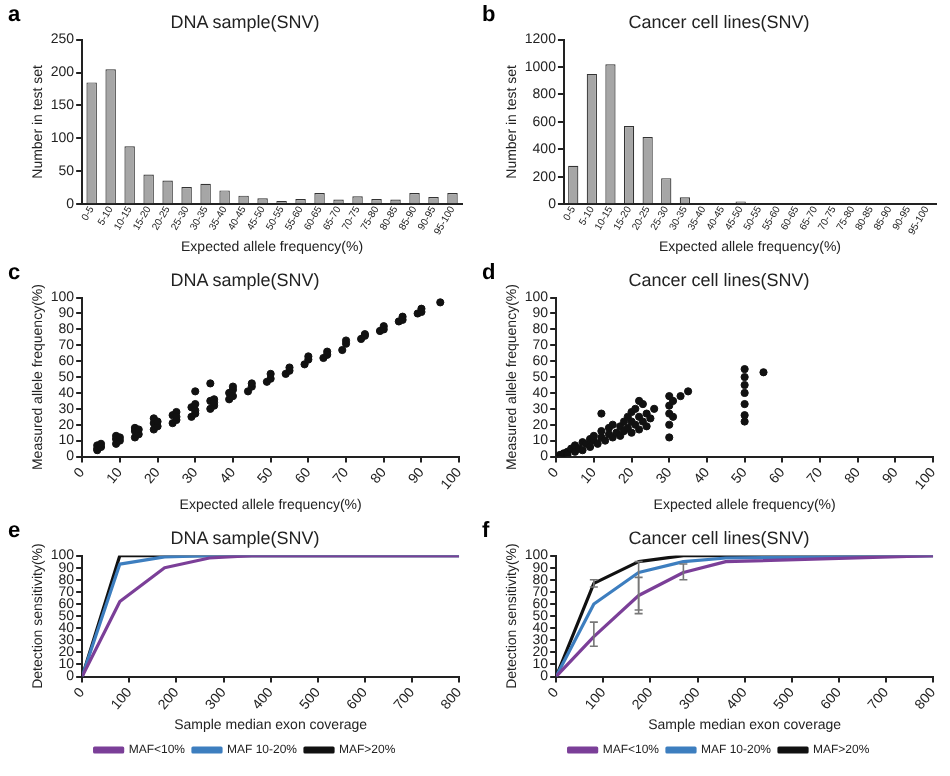 The image size is (950, 776). I want to click on text: e, so click(14, 531).